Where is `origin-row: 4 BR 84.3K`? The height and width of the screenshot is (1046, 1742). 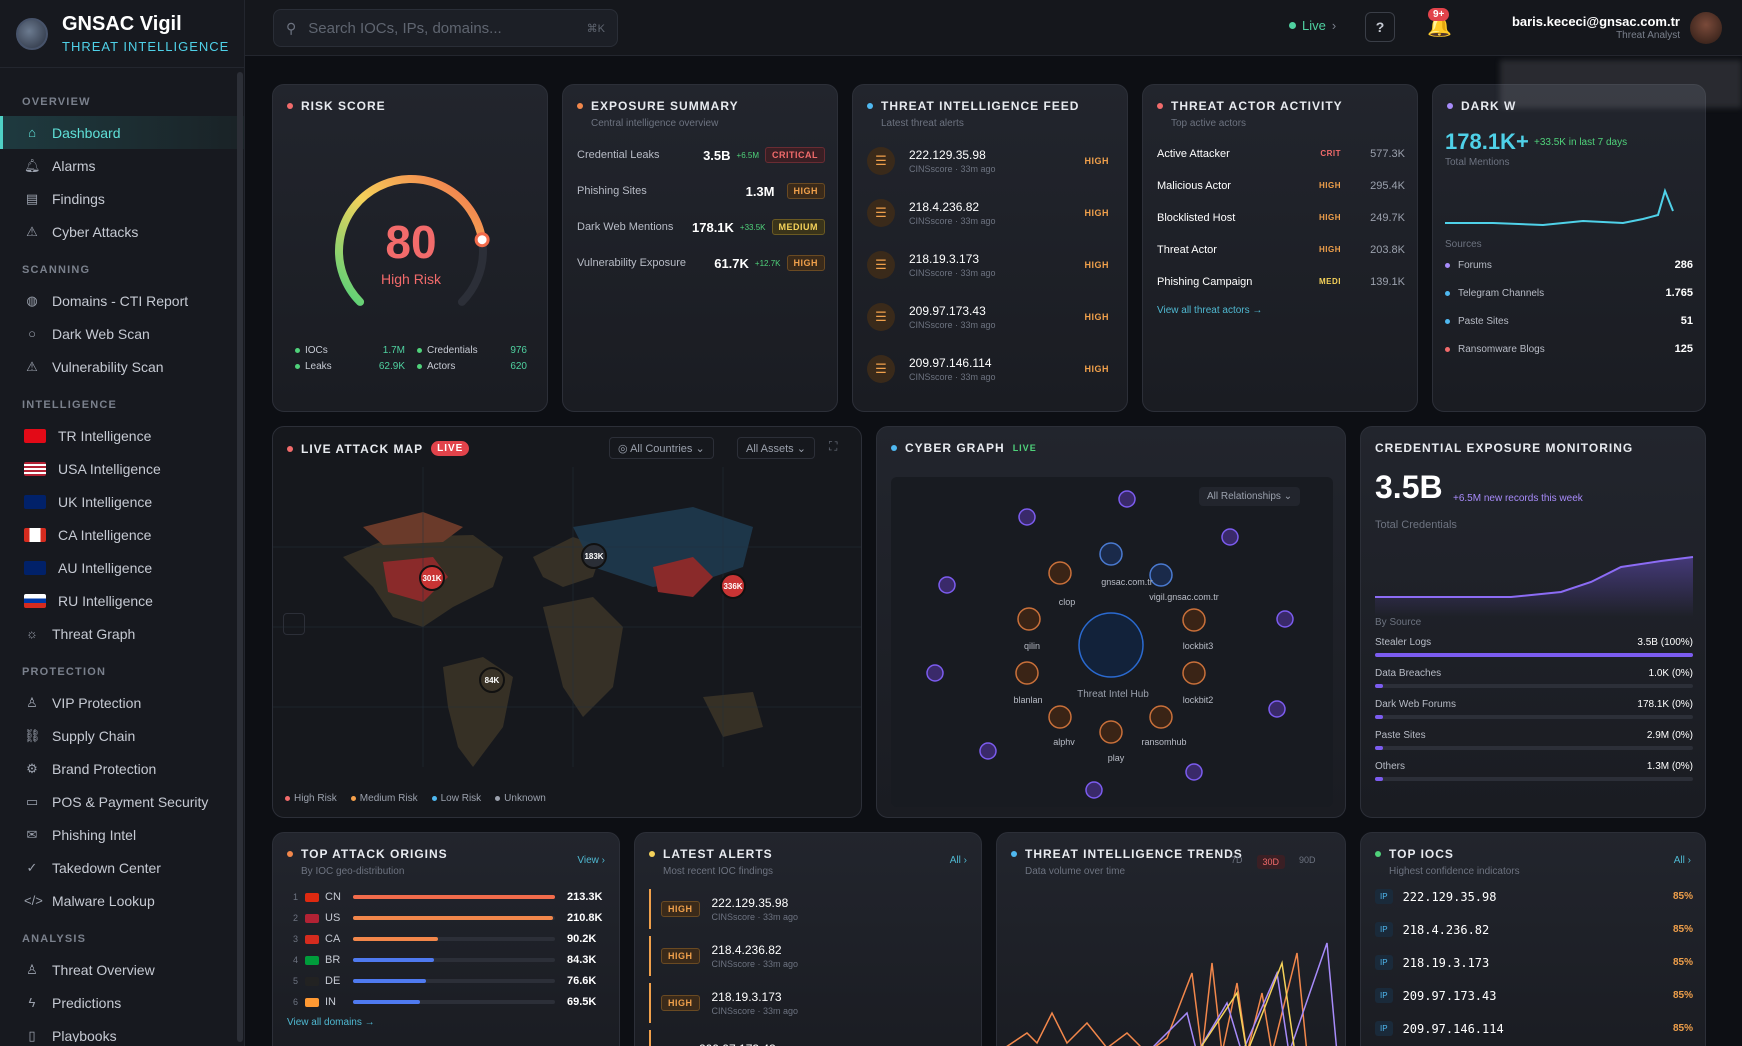 origin-row: 4 BR 84.3K is located at coordinates (445, 960).